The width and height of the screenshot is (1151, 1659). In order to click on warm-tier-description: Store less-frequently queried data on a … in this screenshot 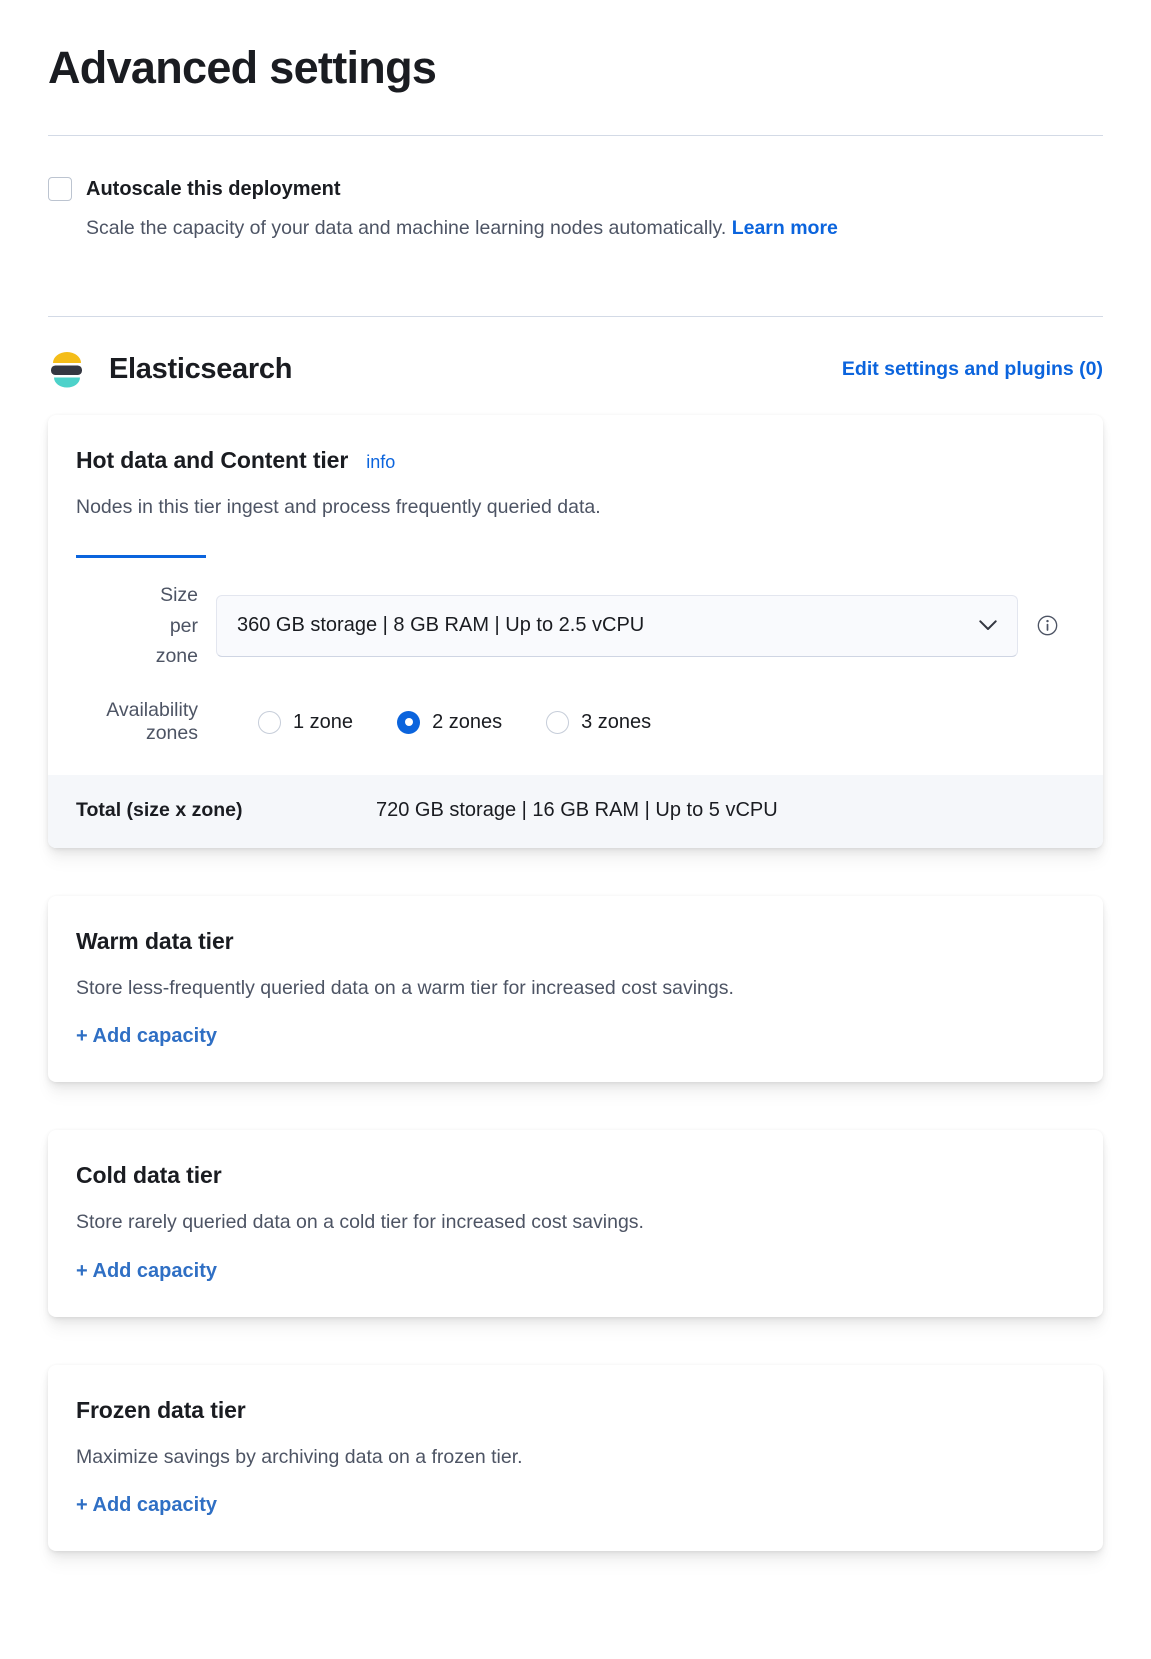, I will do `click(405, 988)`.